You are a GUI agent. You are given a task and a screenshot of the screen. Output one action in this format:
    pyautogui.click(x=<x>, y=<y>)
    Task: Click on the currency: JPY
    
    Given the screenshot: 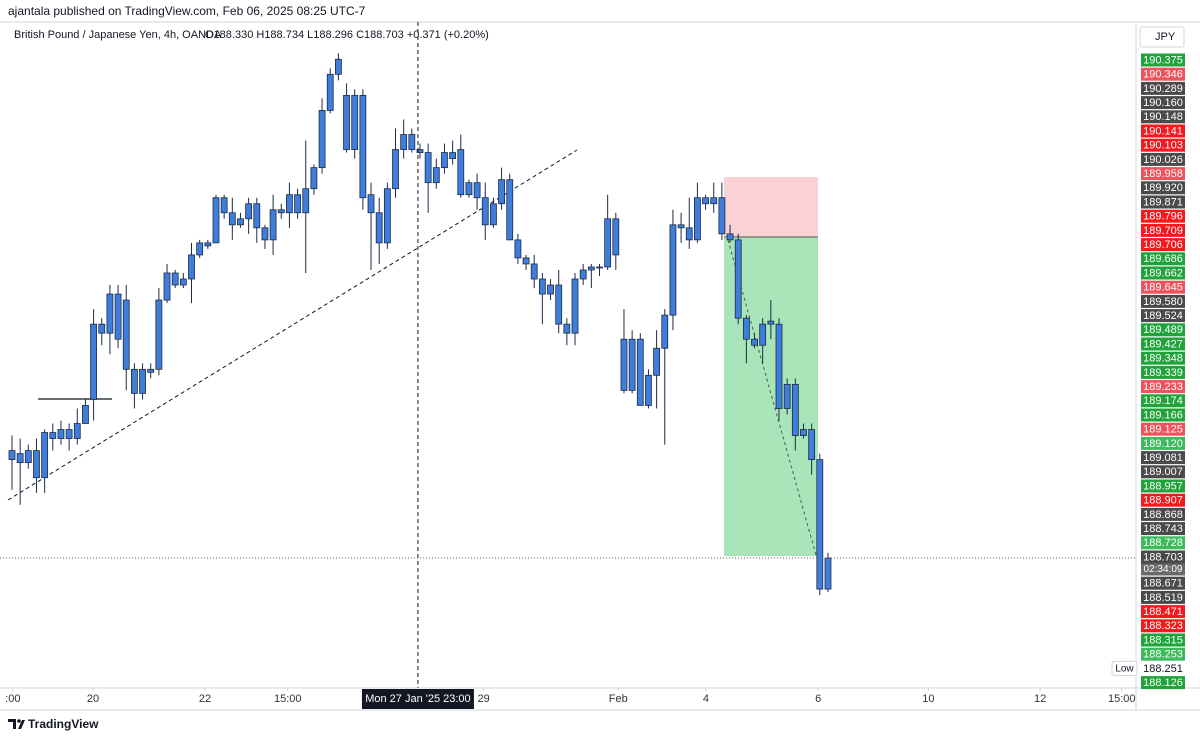 What is the action you would take?
    pyautogui.click(x=1165, y=37)
    